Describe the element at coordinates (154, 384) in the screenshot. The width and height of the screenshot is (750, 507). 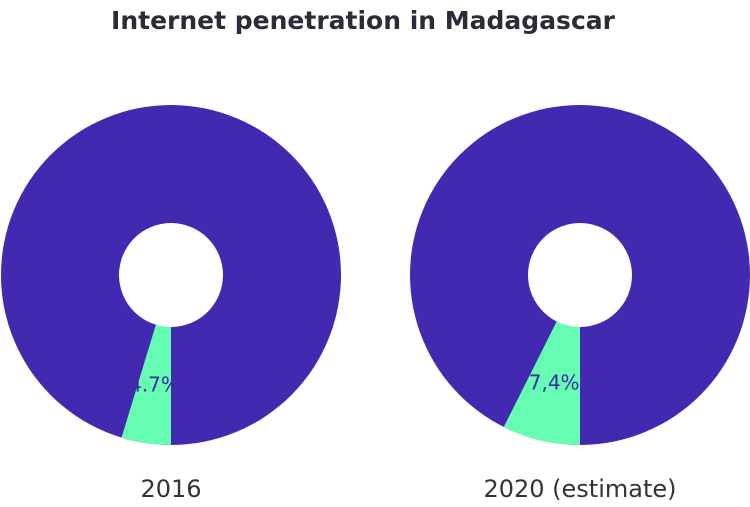
I see `value-label: 4.7%` at that location.